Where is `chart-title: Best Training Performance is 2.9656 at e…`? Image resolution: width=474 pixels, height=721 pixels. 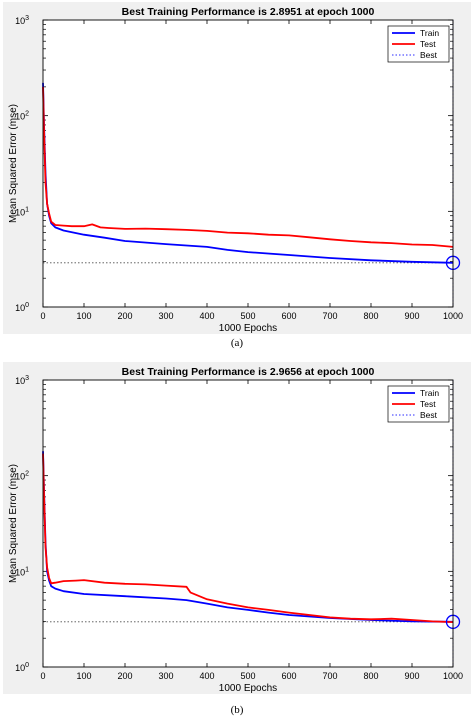 chart-title: Best Training Performance is 2.9656 at e… is located at coordinates (248, 372).